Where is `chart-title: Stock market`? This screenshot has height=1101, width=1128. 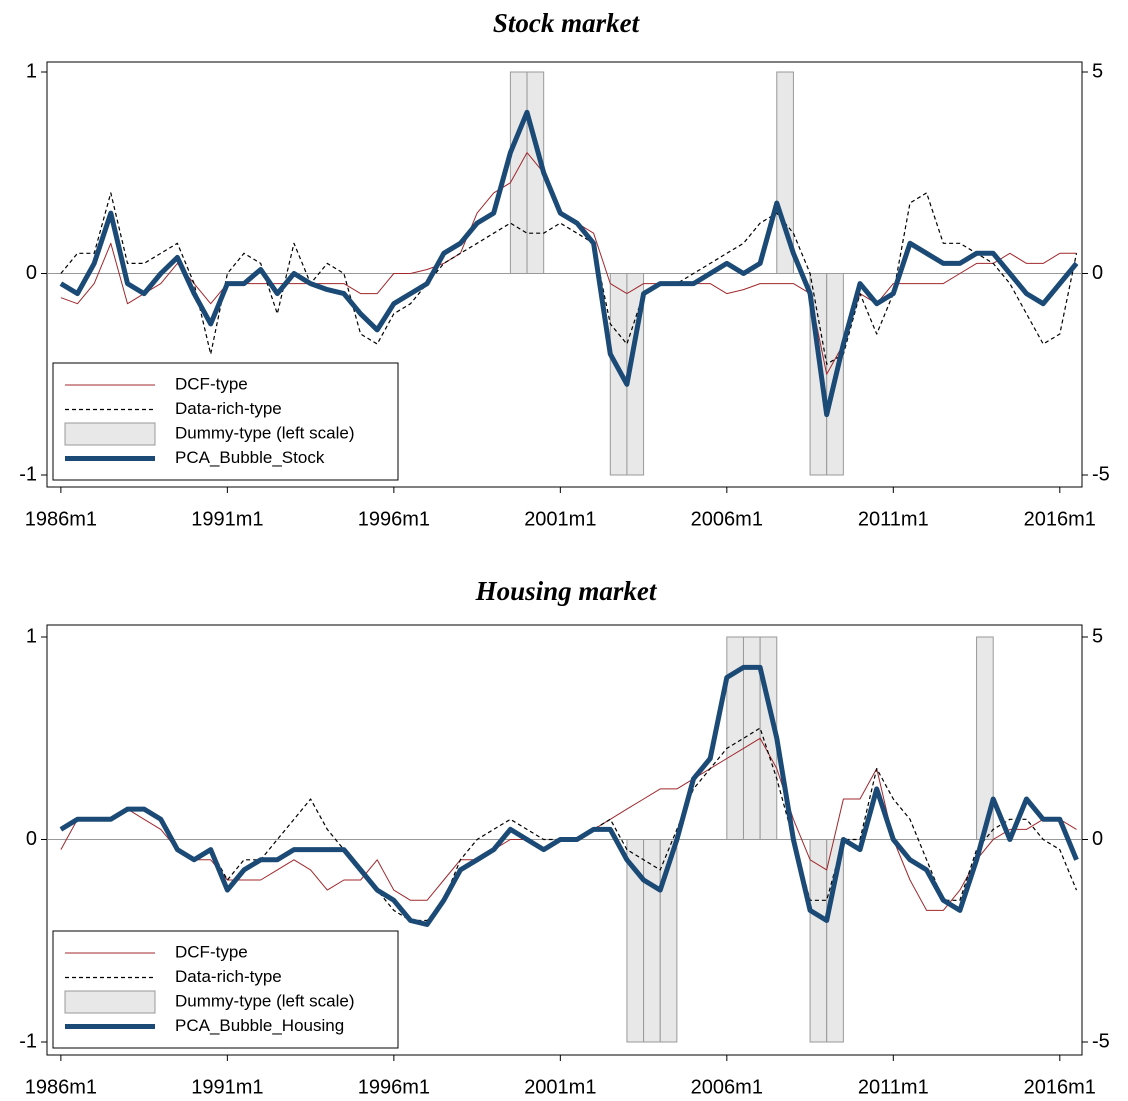 chart-title: Stock market is located at coordinates (567, 23).